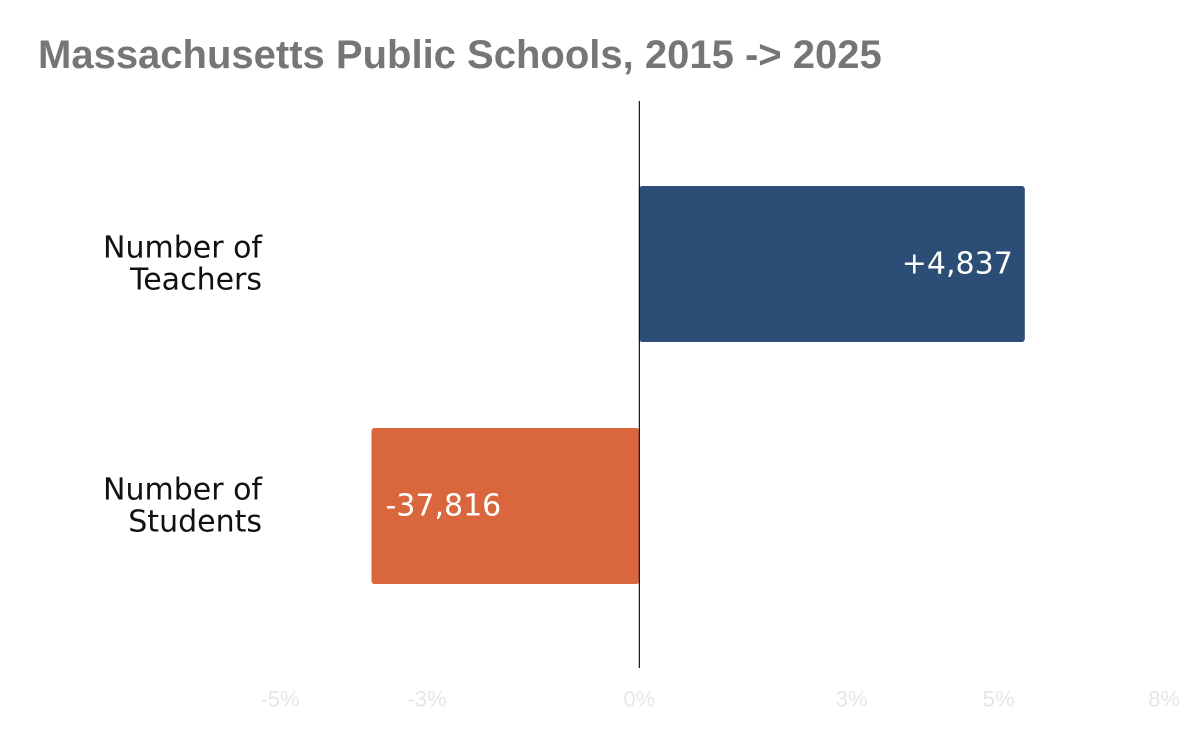  Describe the element at coordinates (279, 699) in the screenshot. I see `x-tick-label: -5%` at that location.